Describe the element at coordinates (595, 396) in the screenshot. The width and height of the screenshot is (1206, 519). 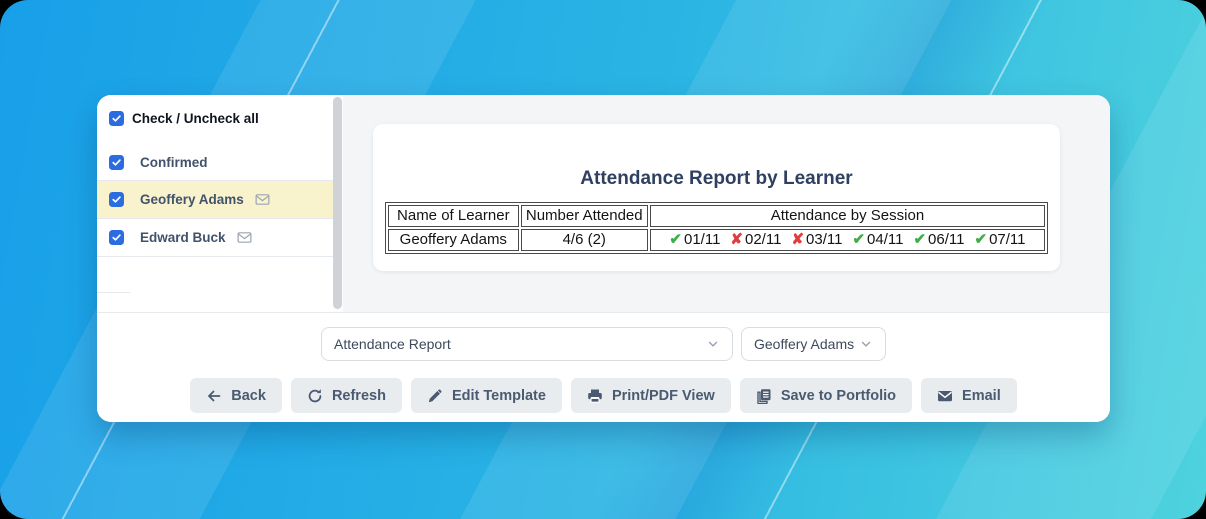
I see `printer-icon` at that location.